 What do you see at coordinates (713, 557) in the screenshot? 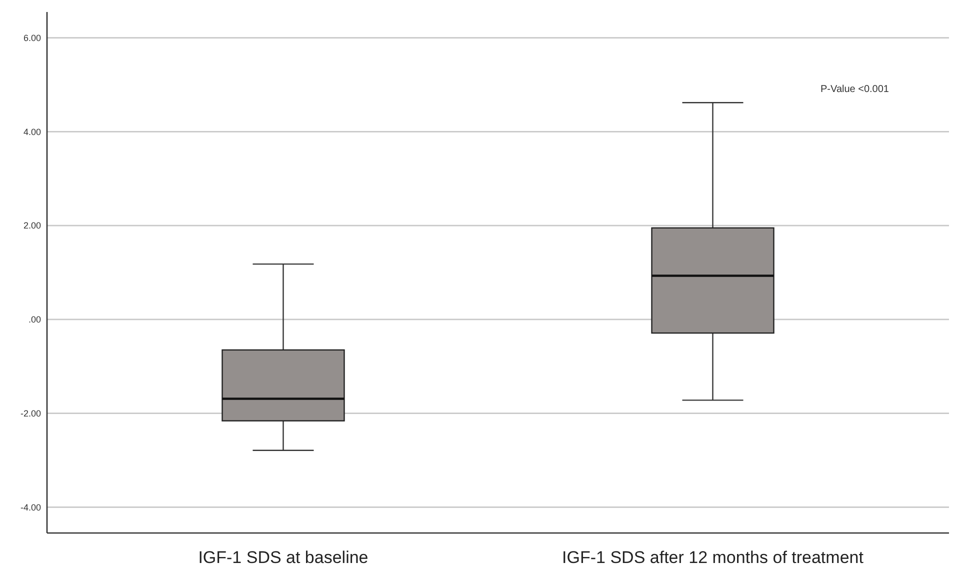
I see `x-tick-label: IGF-1 SDS after 12 months of treatment` at bounding box center [713, 557].